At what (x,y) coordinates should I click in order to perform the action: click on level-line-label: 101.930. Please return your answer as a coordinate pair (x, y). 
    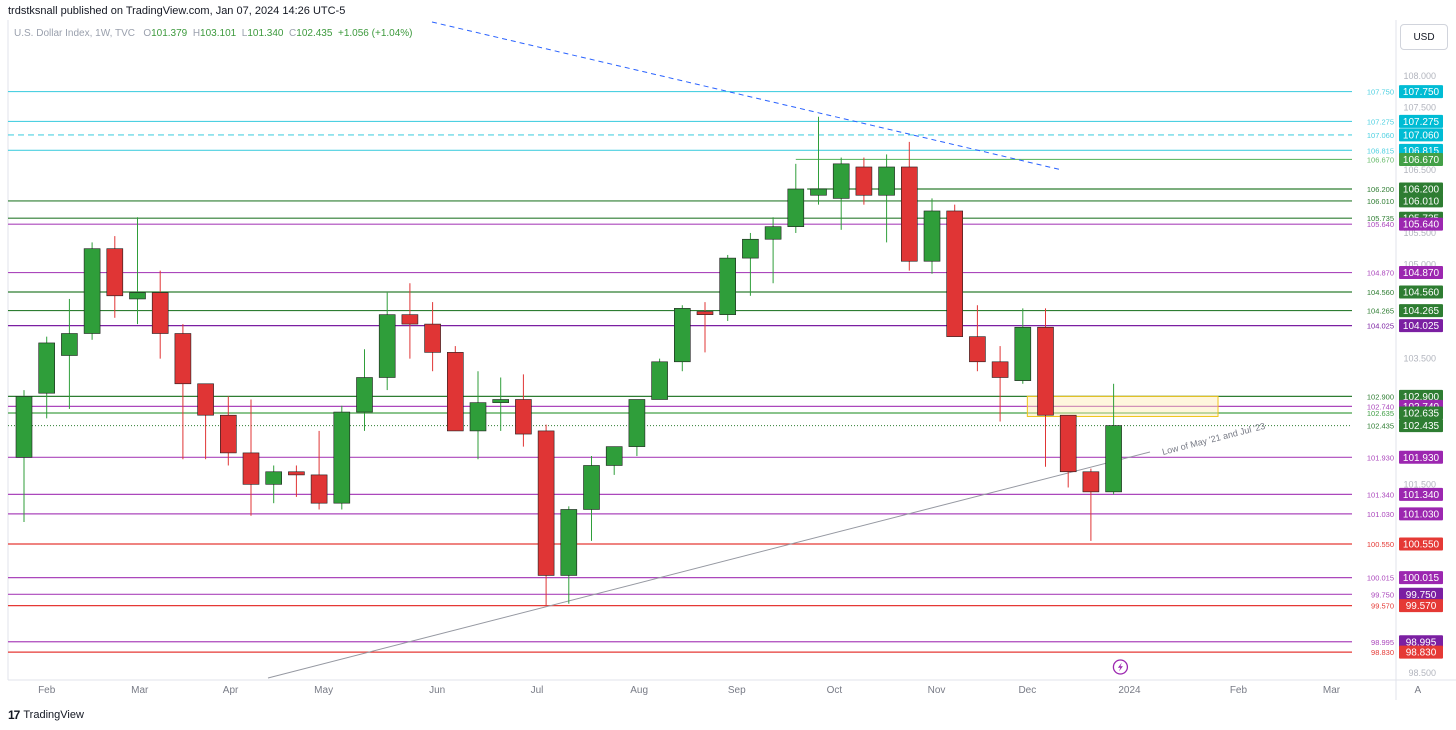
    Looking at the image, I should click on (1380, 457).